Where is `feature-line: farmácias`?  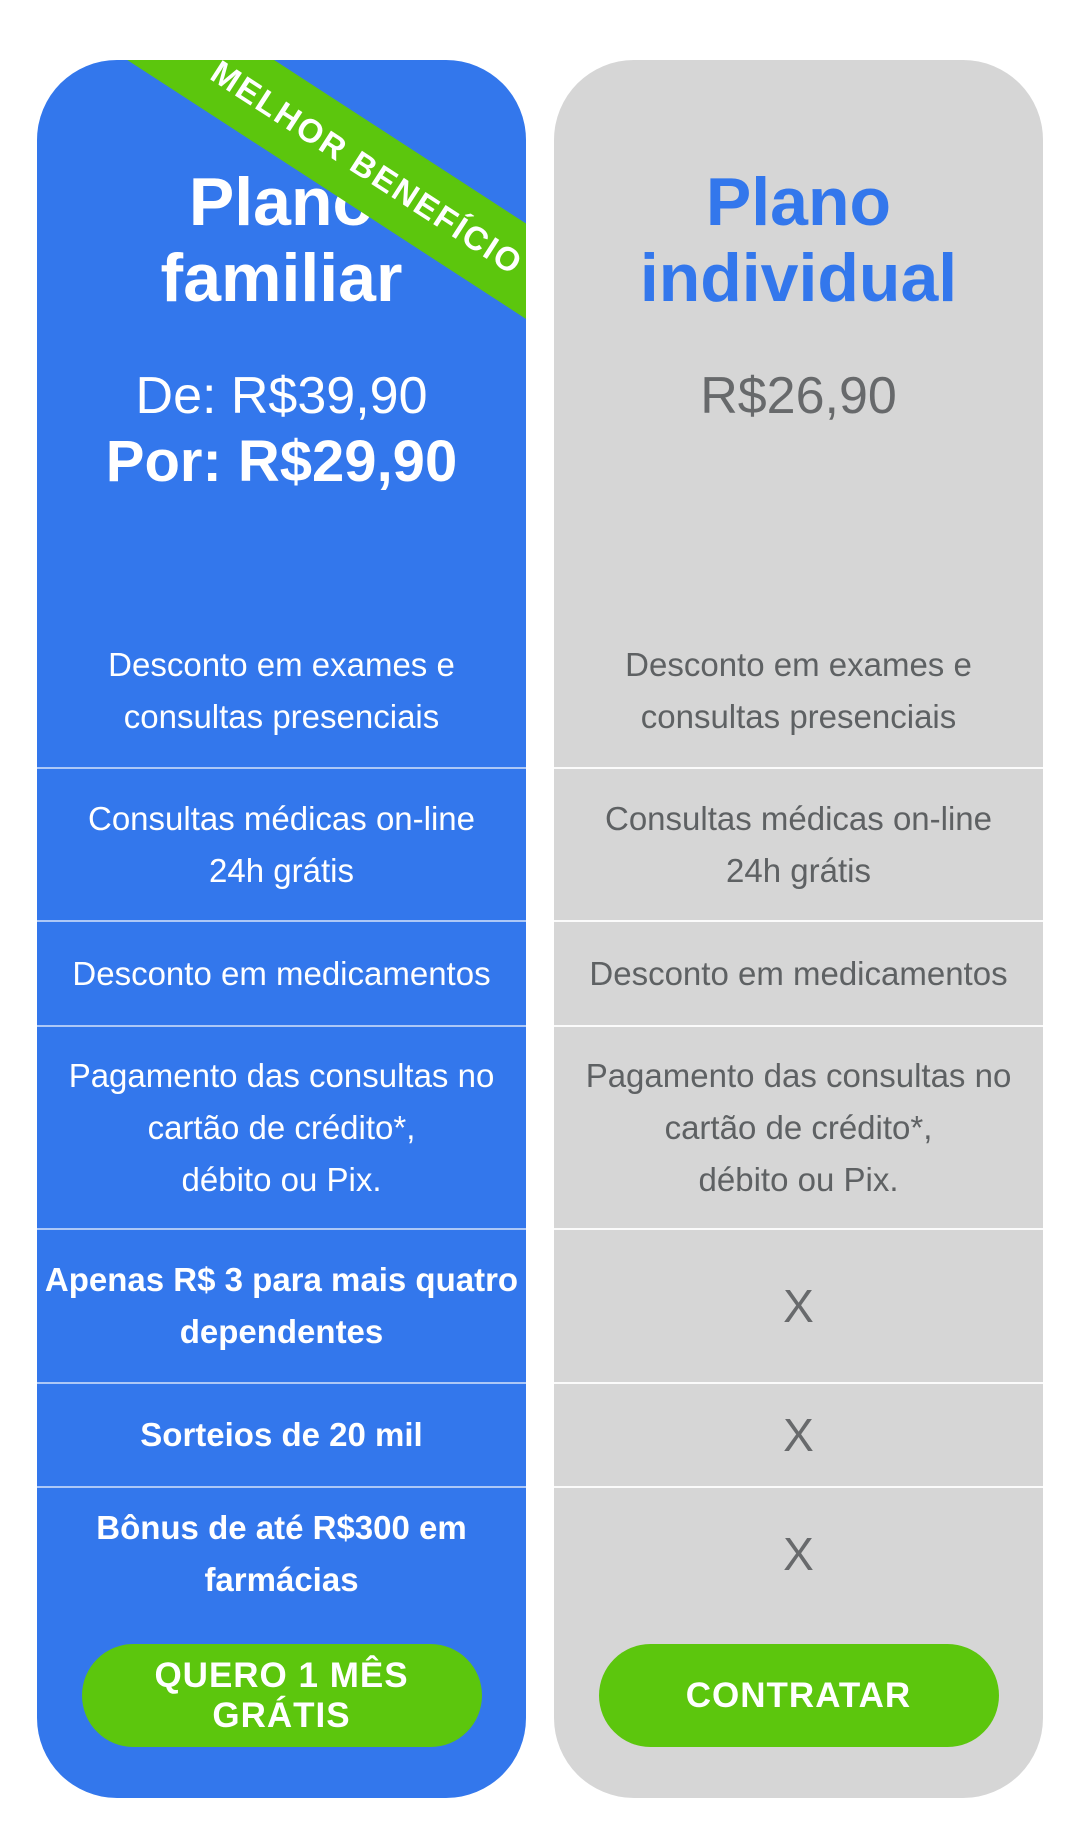
feature-line: farmácias is located at coordinates (281, 1579).